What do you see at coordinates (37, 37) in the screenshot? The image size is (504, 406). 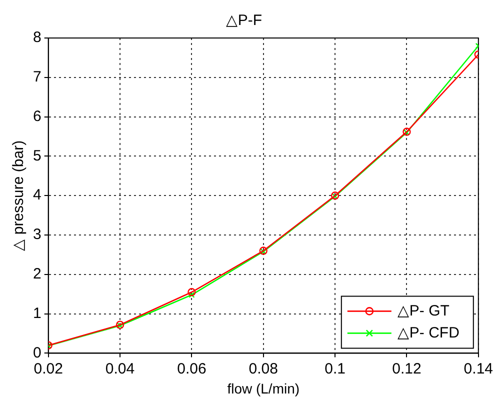 I see `y-tick-label: 8` at bounding box center [37, 37].